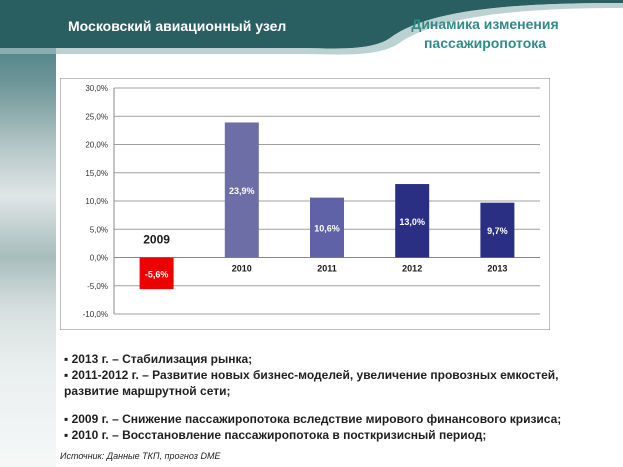 The width and height of the screenshot is (623, 467). What do you see at coordinates (96, 116) in the screenshot?
I see `y-tick-label: 25,0%` at bounding box center [96, 116].